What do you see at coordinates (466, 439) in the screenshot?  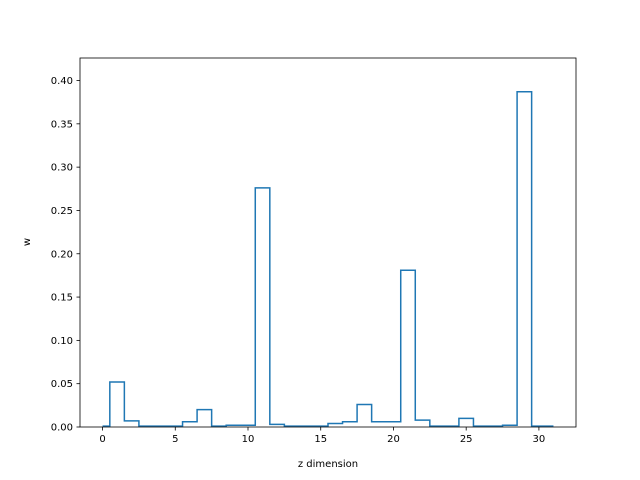 I see `x-tick-label: 25` at bounding box center [466, 439].